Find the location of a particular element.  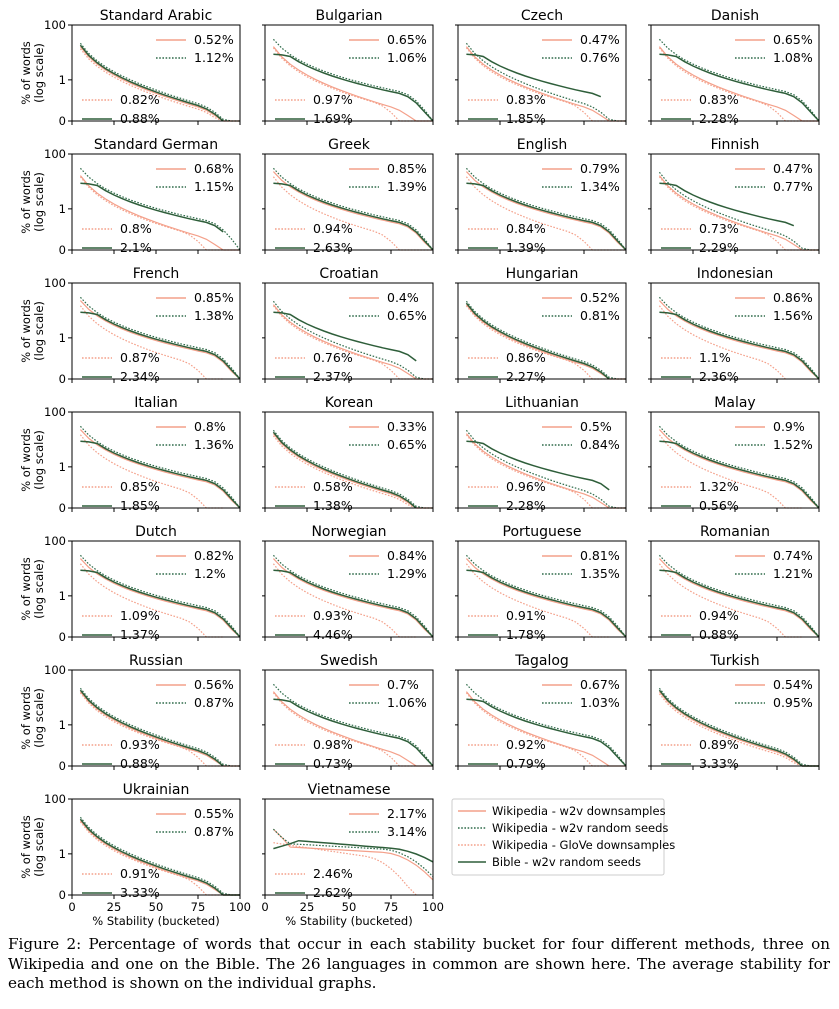

panel-title: Standard Arabic is located at coordinates (156, 16).